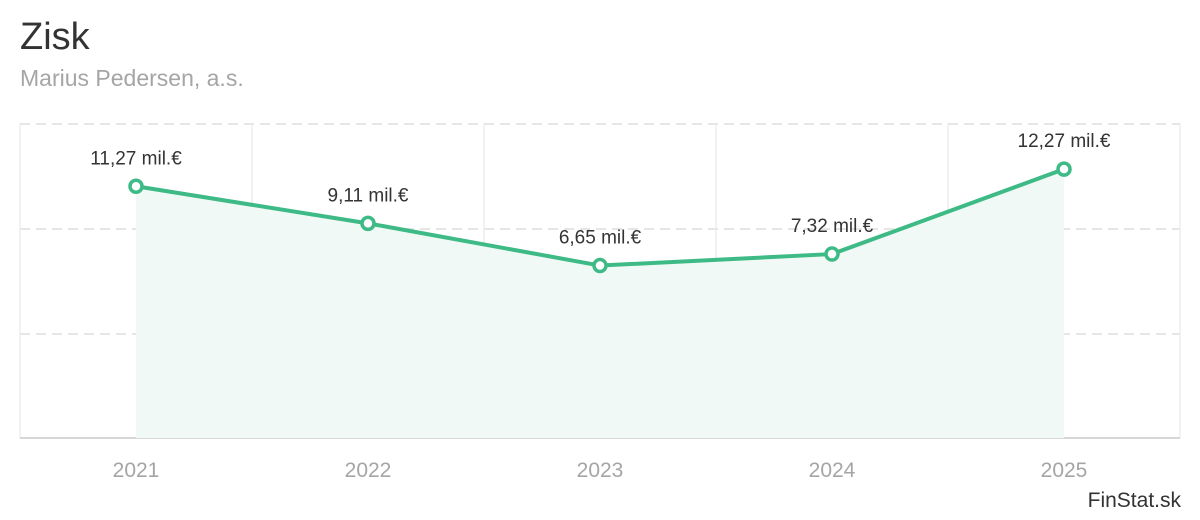  I want to click on x-tick-2024: 2024, so click(832, 470).